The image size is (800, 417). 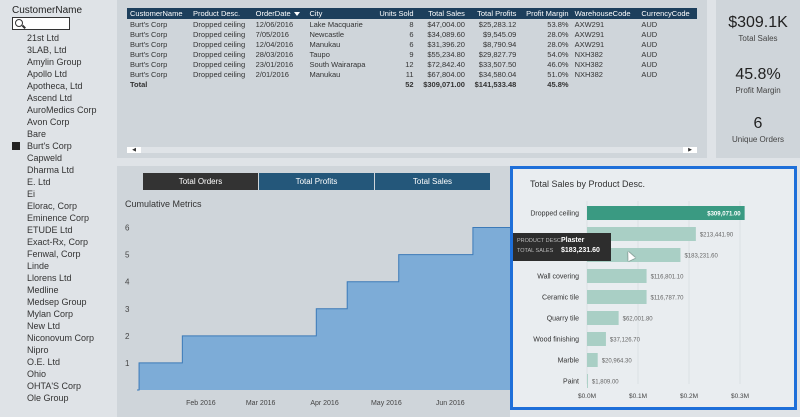 I want to click on slicer-search-input, so click(x=41, y=23).